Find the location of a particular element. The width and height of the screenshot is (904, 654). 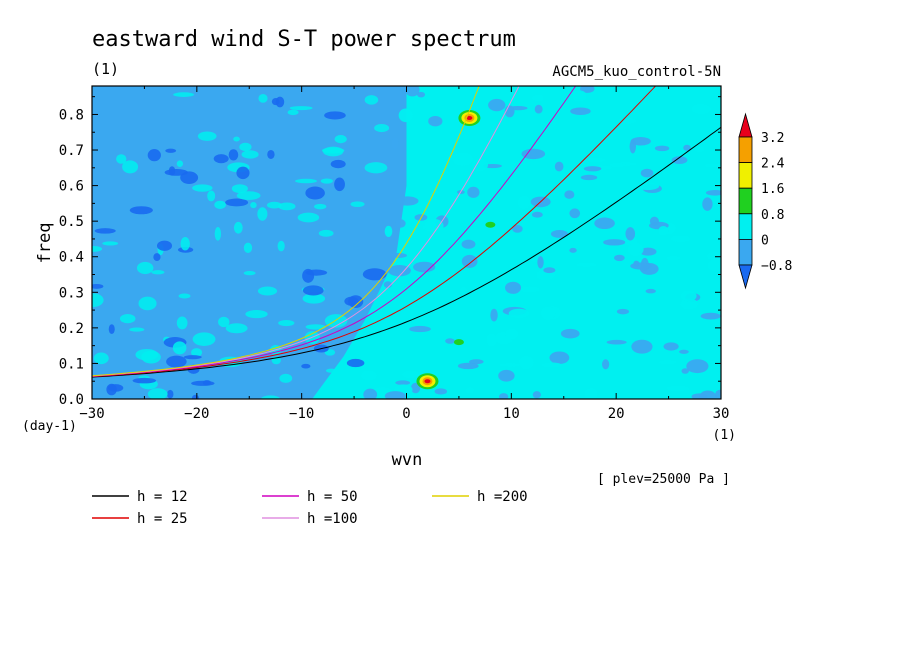

y-tick-label: 0.3 is located at coordinates (71, 293).